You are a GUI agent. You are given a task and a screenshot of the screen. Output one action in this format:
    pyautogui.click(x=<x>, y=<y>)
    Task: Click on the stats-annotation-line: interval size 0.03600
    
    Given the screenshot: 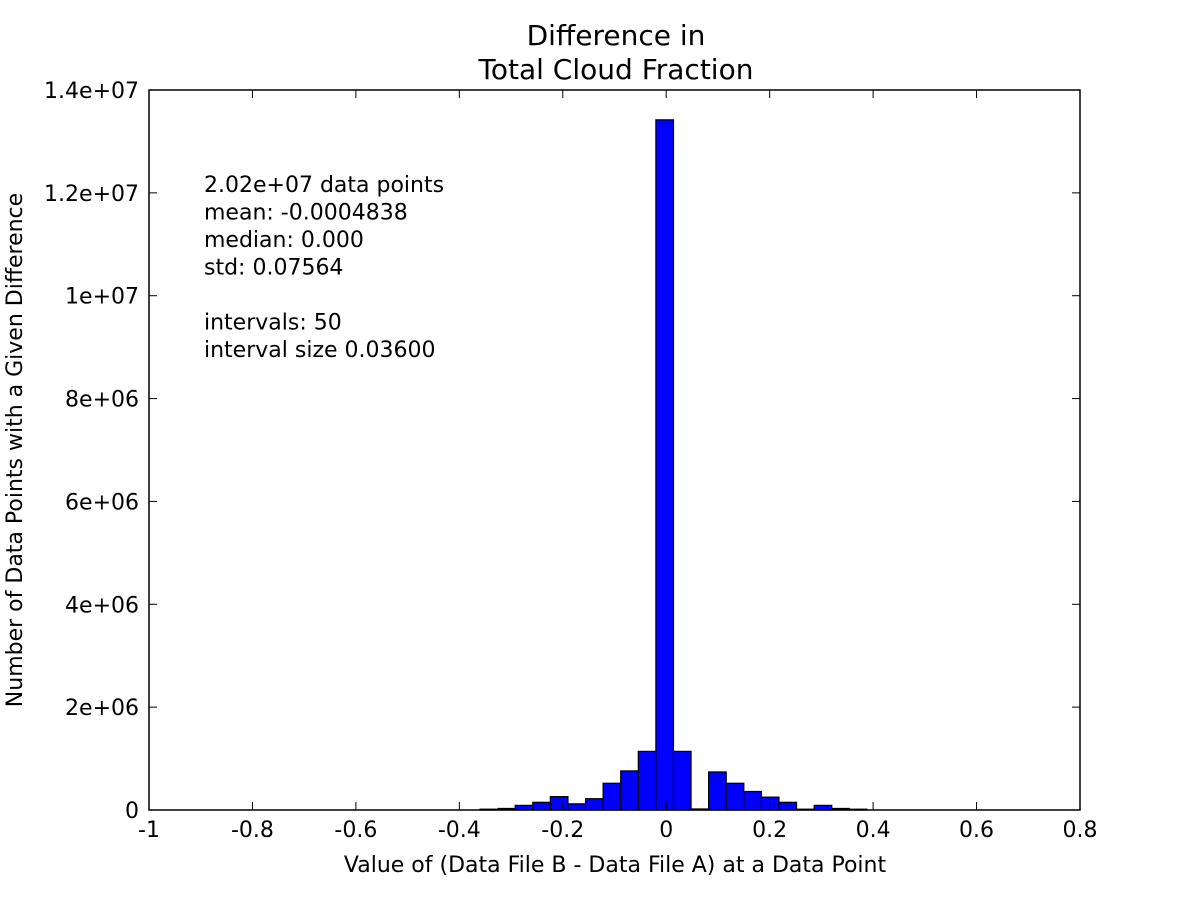 What is the action you would take?
    pyautogui.click(x=320, y=350)
    